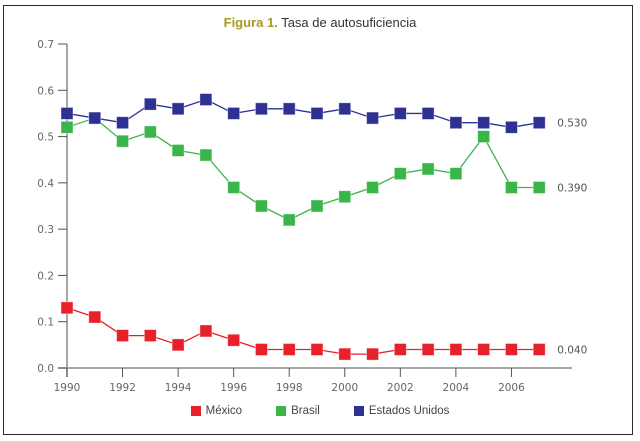 The width and height of the screenshot is (640, 441). I want to click on legend-label-brasil: Brasil, so click(305, 411).